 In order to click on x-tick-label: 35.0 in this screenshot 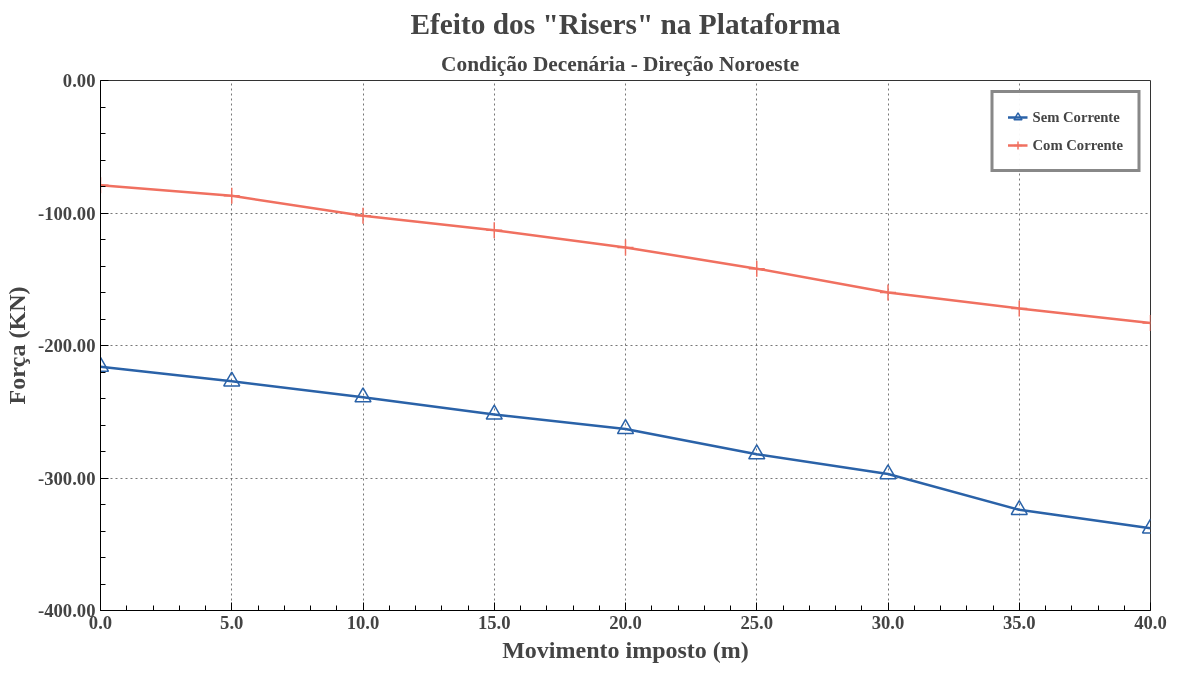, I will do `click(1019, 622)`.